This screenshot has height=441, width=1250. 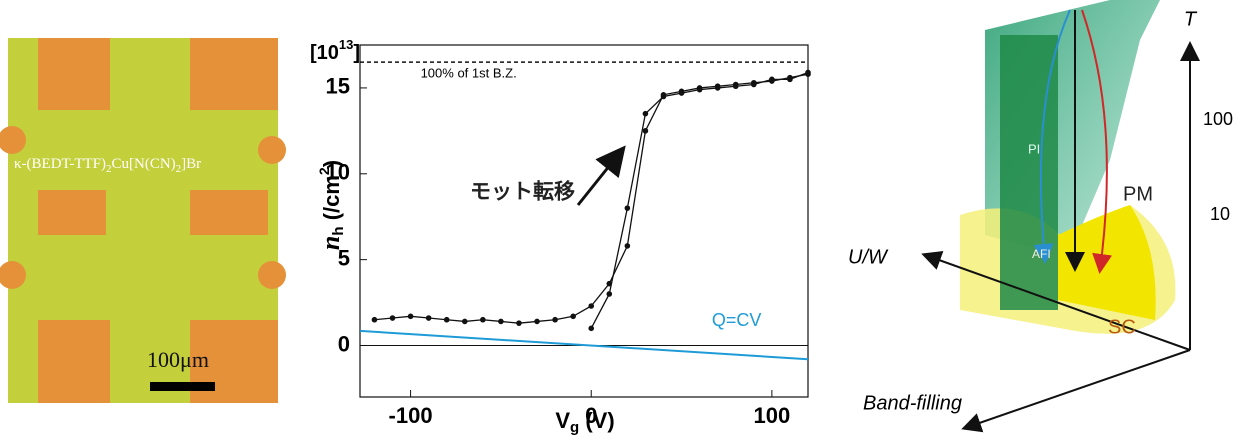 I want to click on x-label-part: g, so click(x=574, y=427).